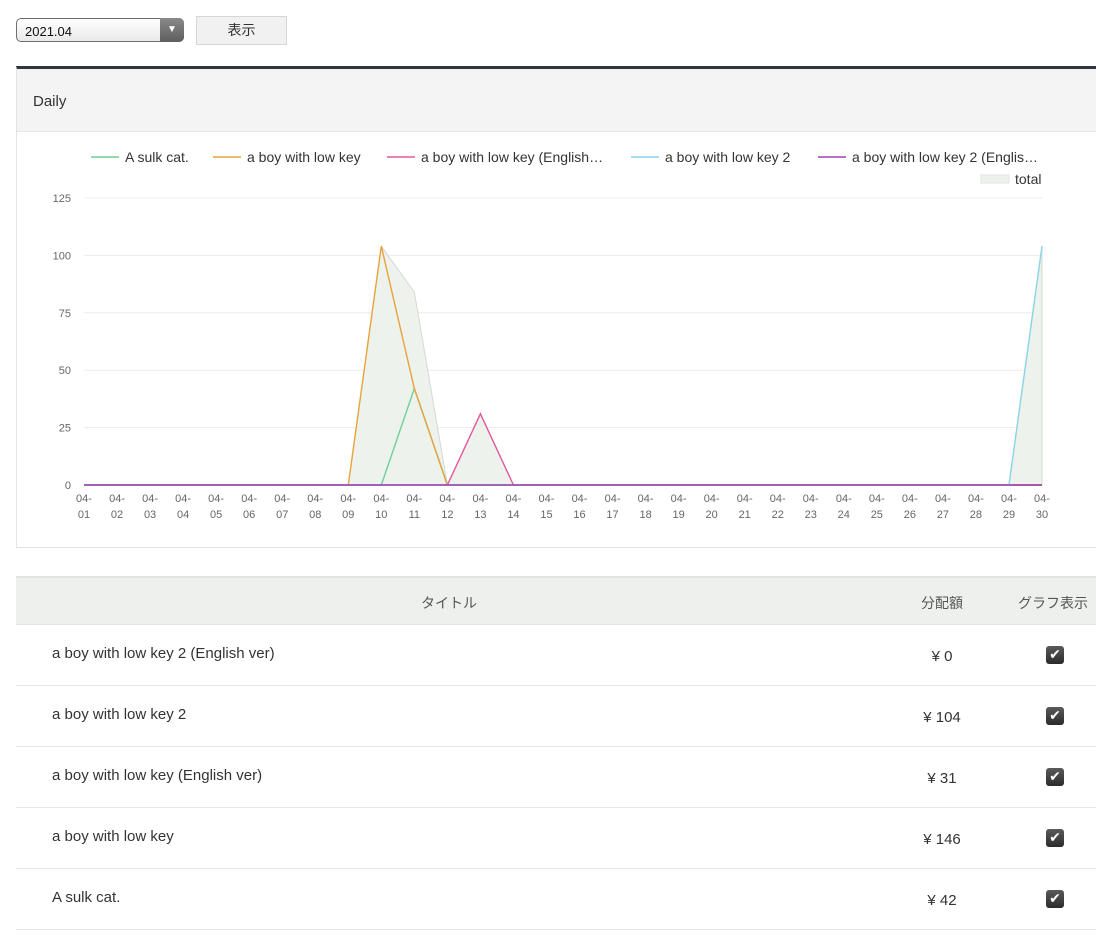  What do you see at coordinates (216, 507) in the screenshot?
I see `x-tick-label: 04-05` at bounding box center [216, 507].